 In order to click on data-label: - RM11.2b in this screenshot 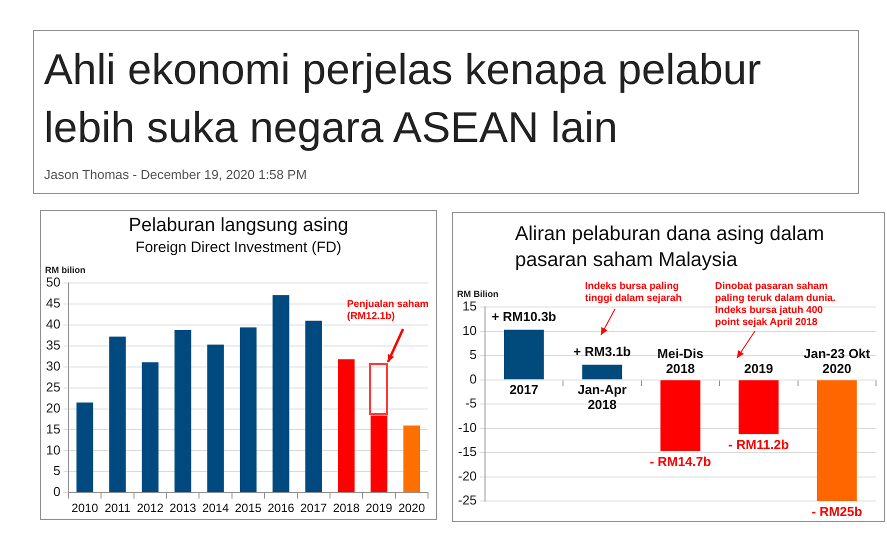, I will do `click(759, 444)`.